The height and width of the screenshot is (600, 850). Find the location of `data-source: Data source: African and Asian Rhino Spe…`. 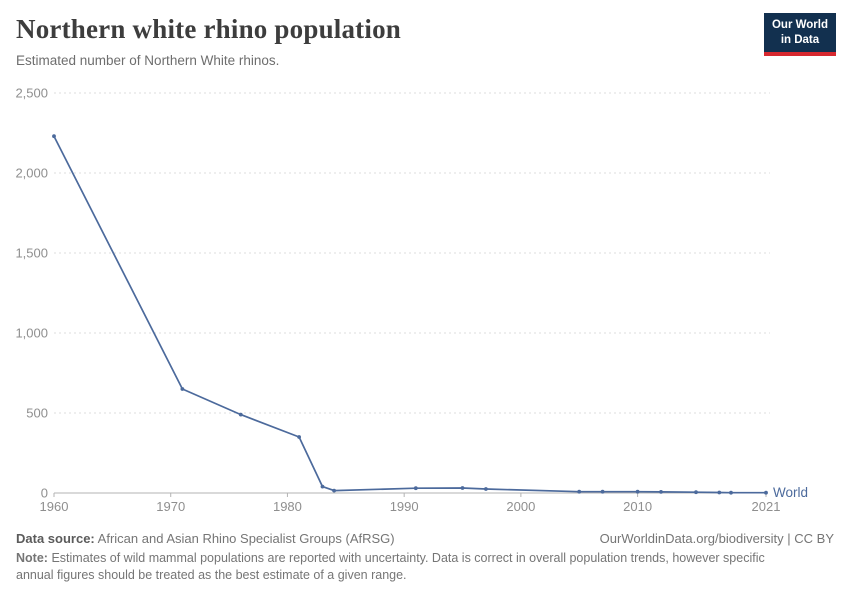

data-source: Data source: African and Asian Rhino Spe… is located at coordinates (205, 538).